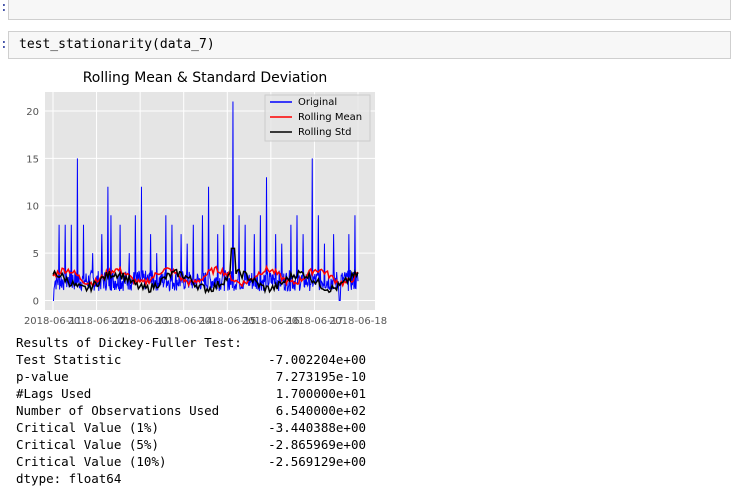  What do you see at coordinates (191, 444) in the screenshot?
I see `df-row-critical-5: Critical Value (5%) -2.865969e+00` at bounding box center [191, 444].